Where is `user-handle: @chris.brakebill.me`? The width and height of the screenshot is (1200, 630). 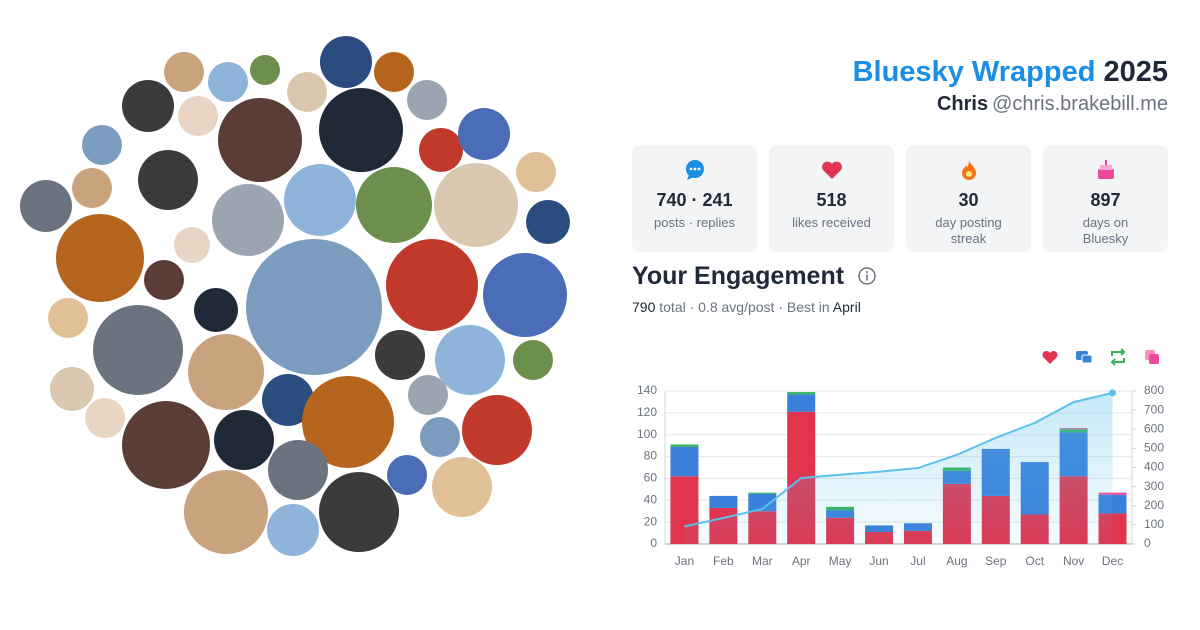 user-handle: @chris.brakebill.me is located at coordinates (1080, 104).